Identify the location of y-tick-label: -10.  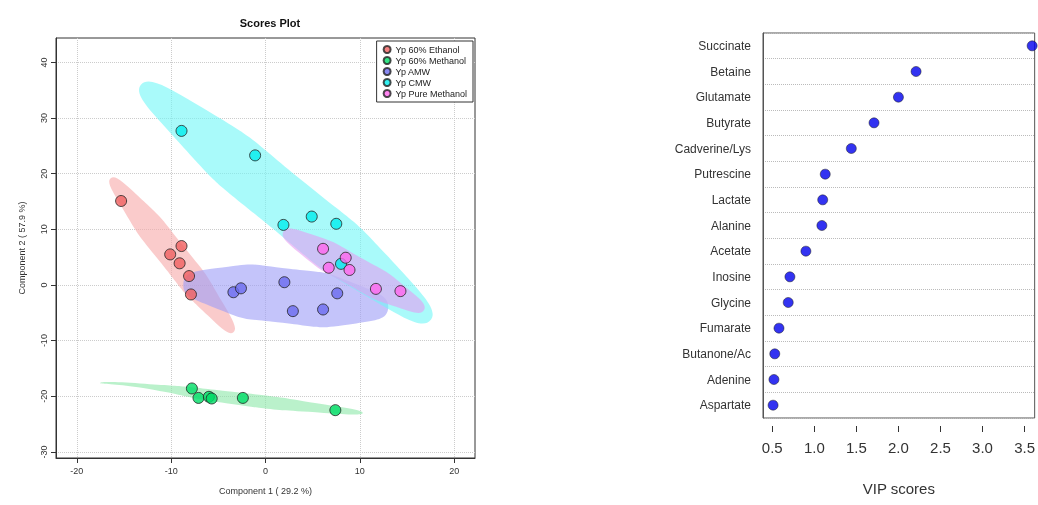
(43, 341).